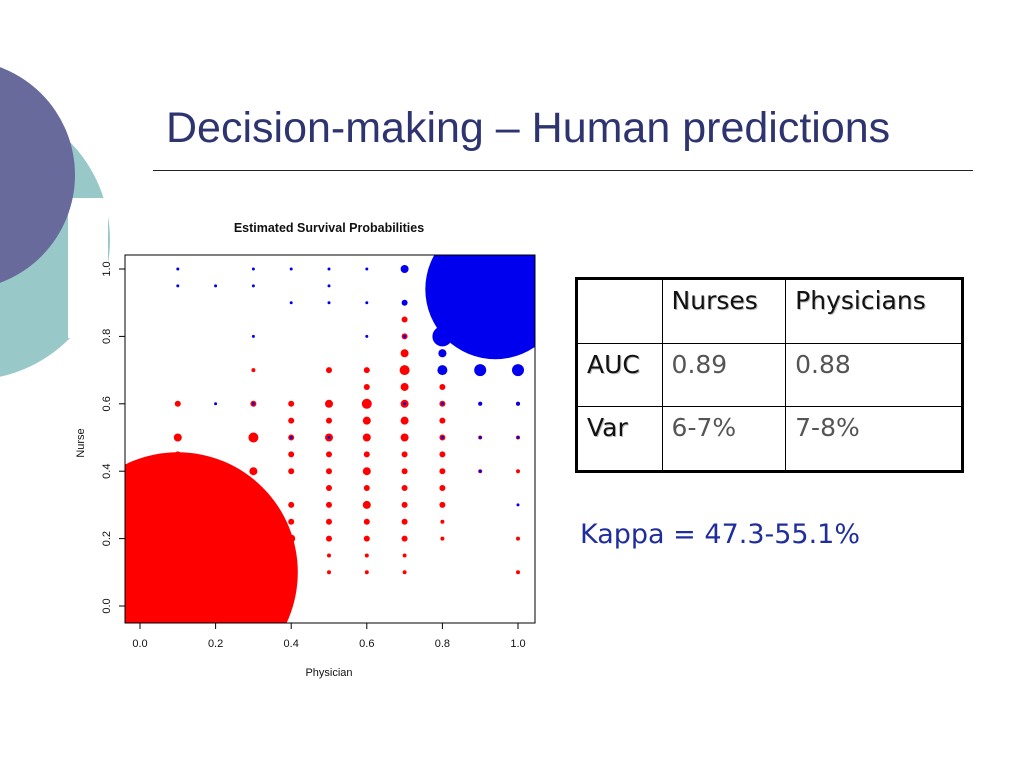 The height and width of the screenshot is (768, 1024). What do you see at coordinates (874, 375) in the screenshot?
I see `table-cell: 0.88` at bounding box center [874, 375].